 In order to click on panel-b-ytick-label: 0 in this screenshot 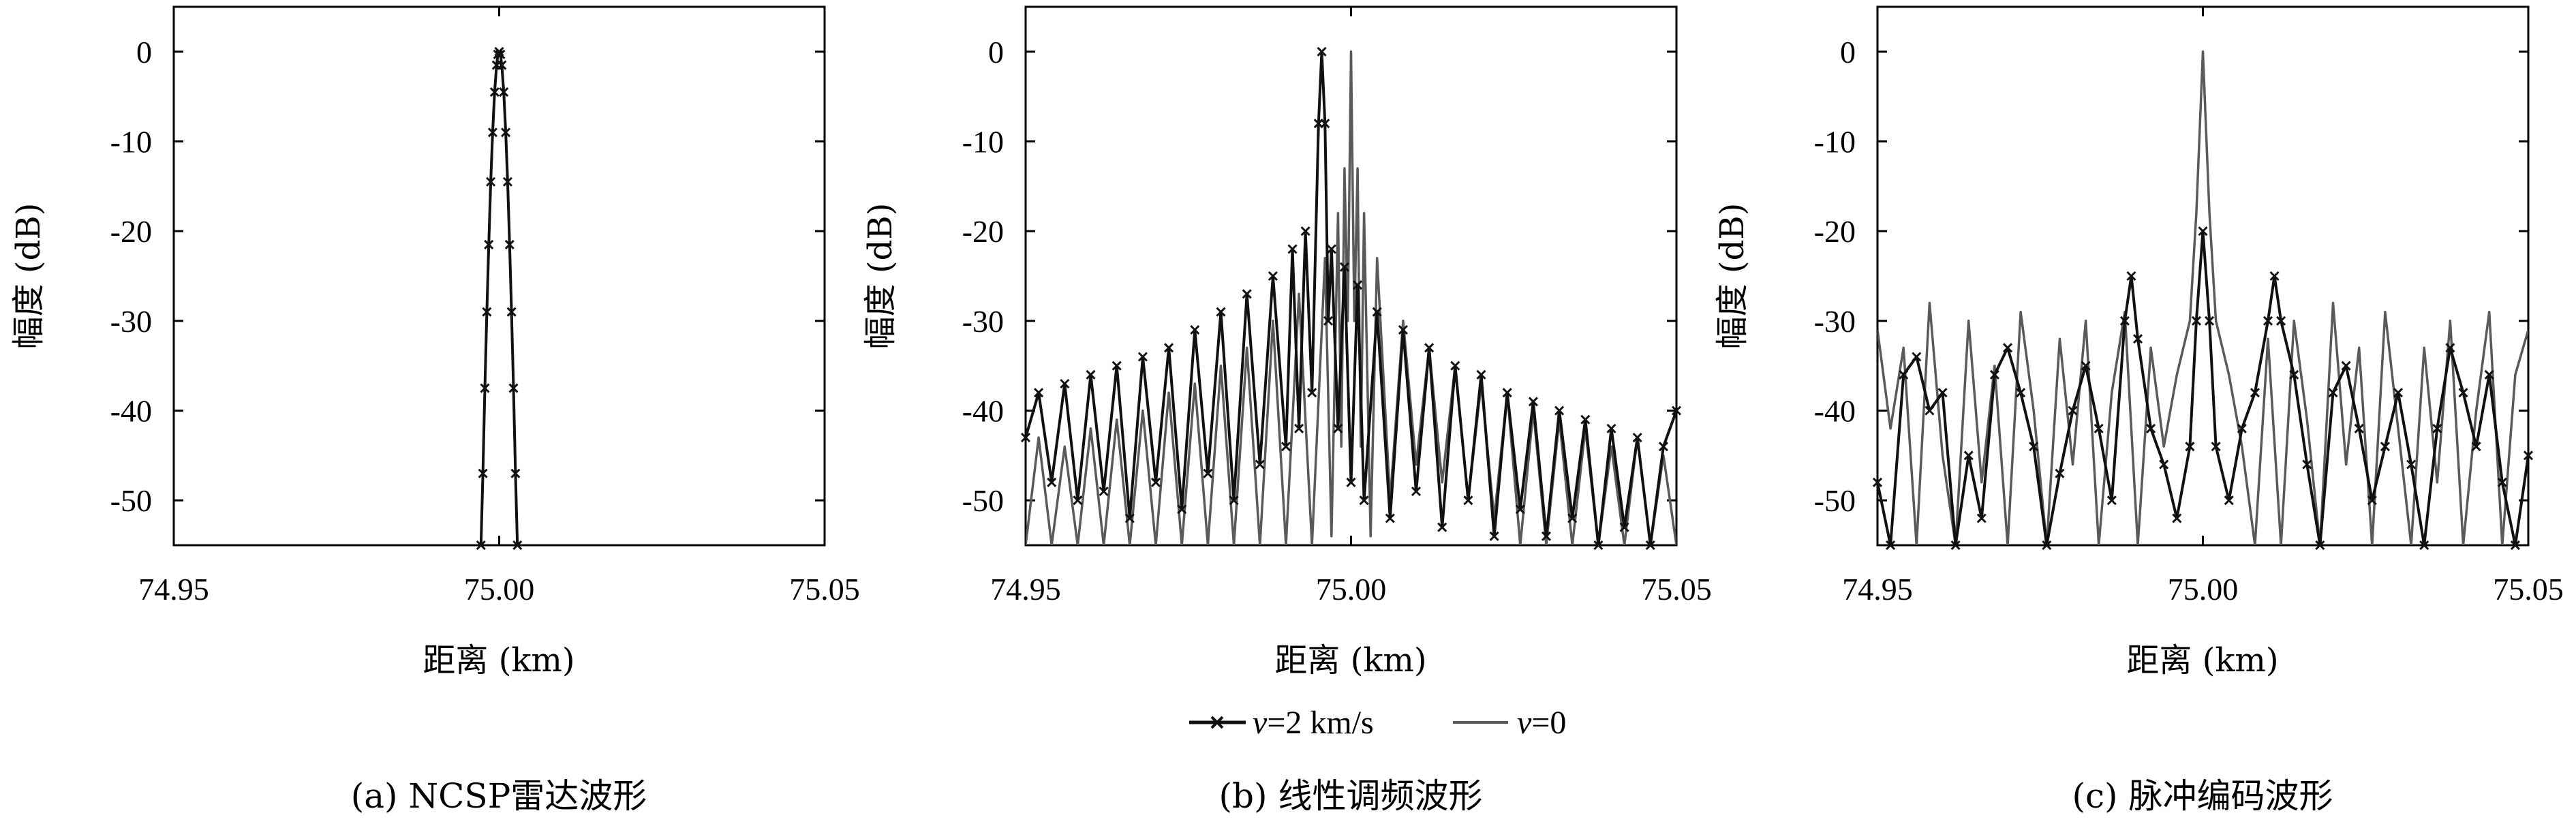, I will do `click(996, 52)`.